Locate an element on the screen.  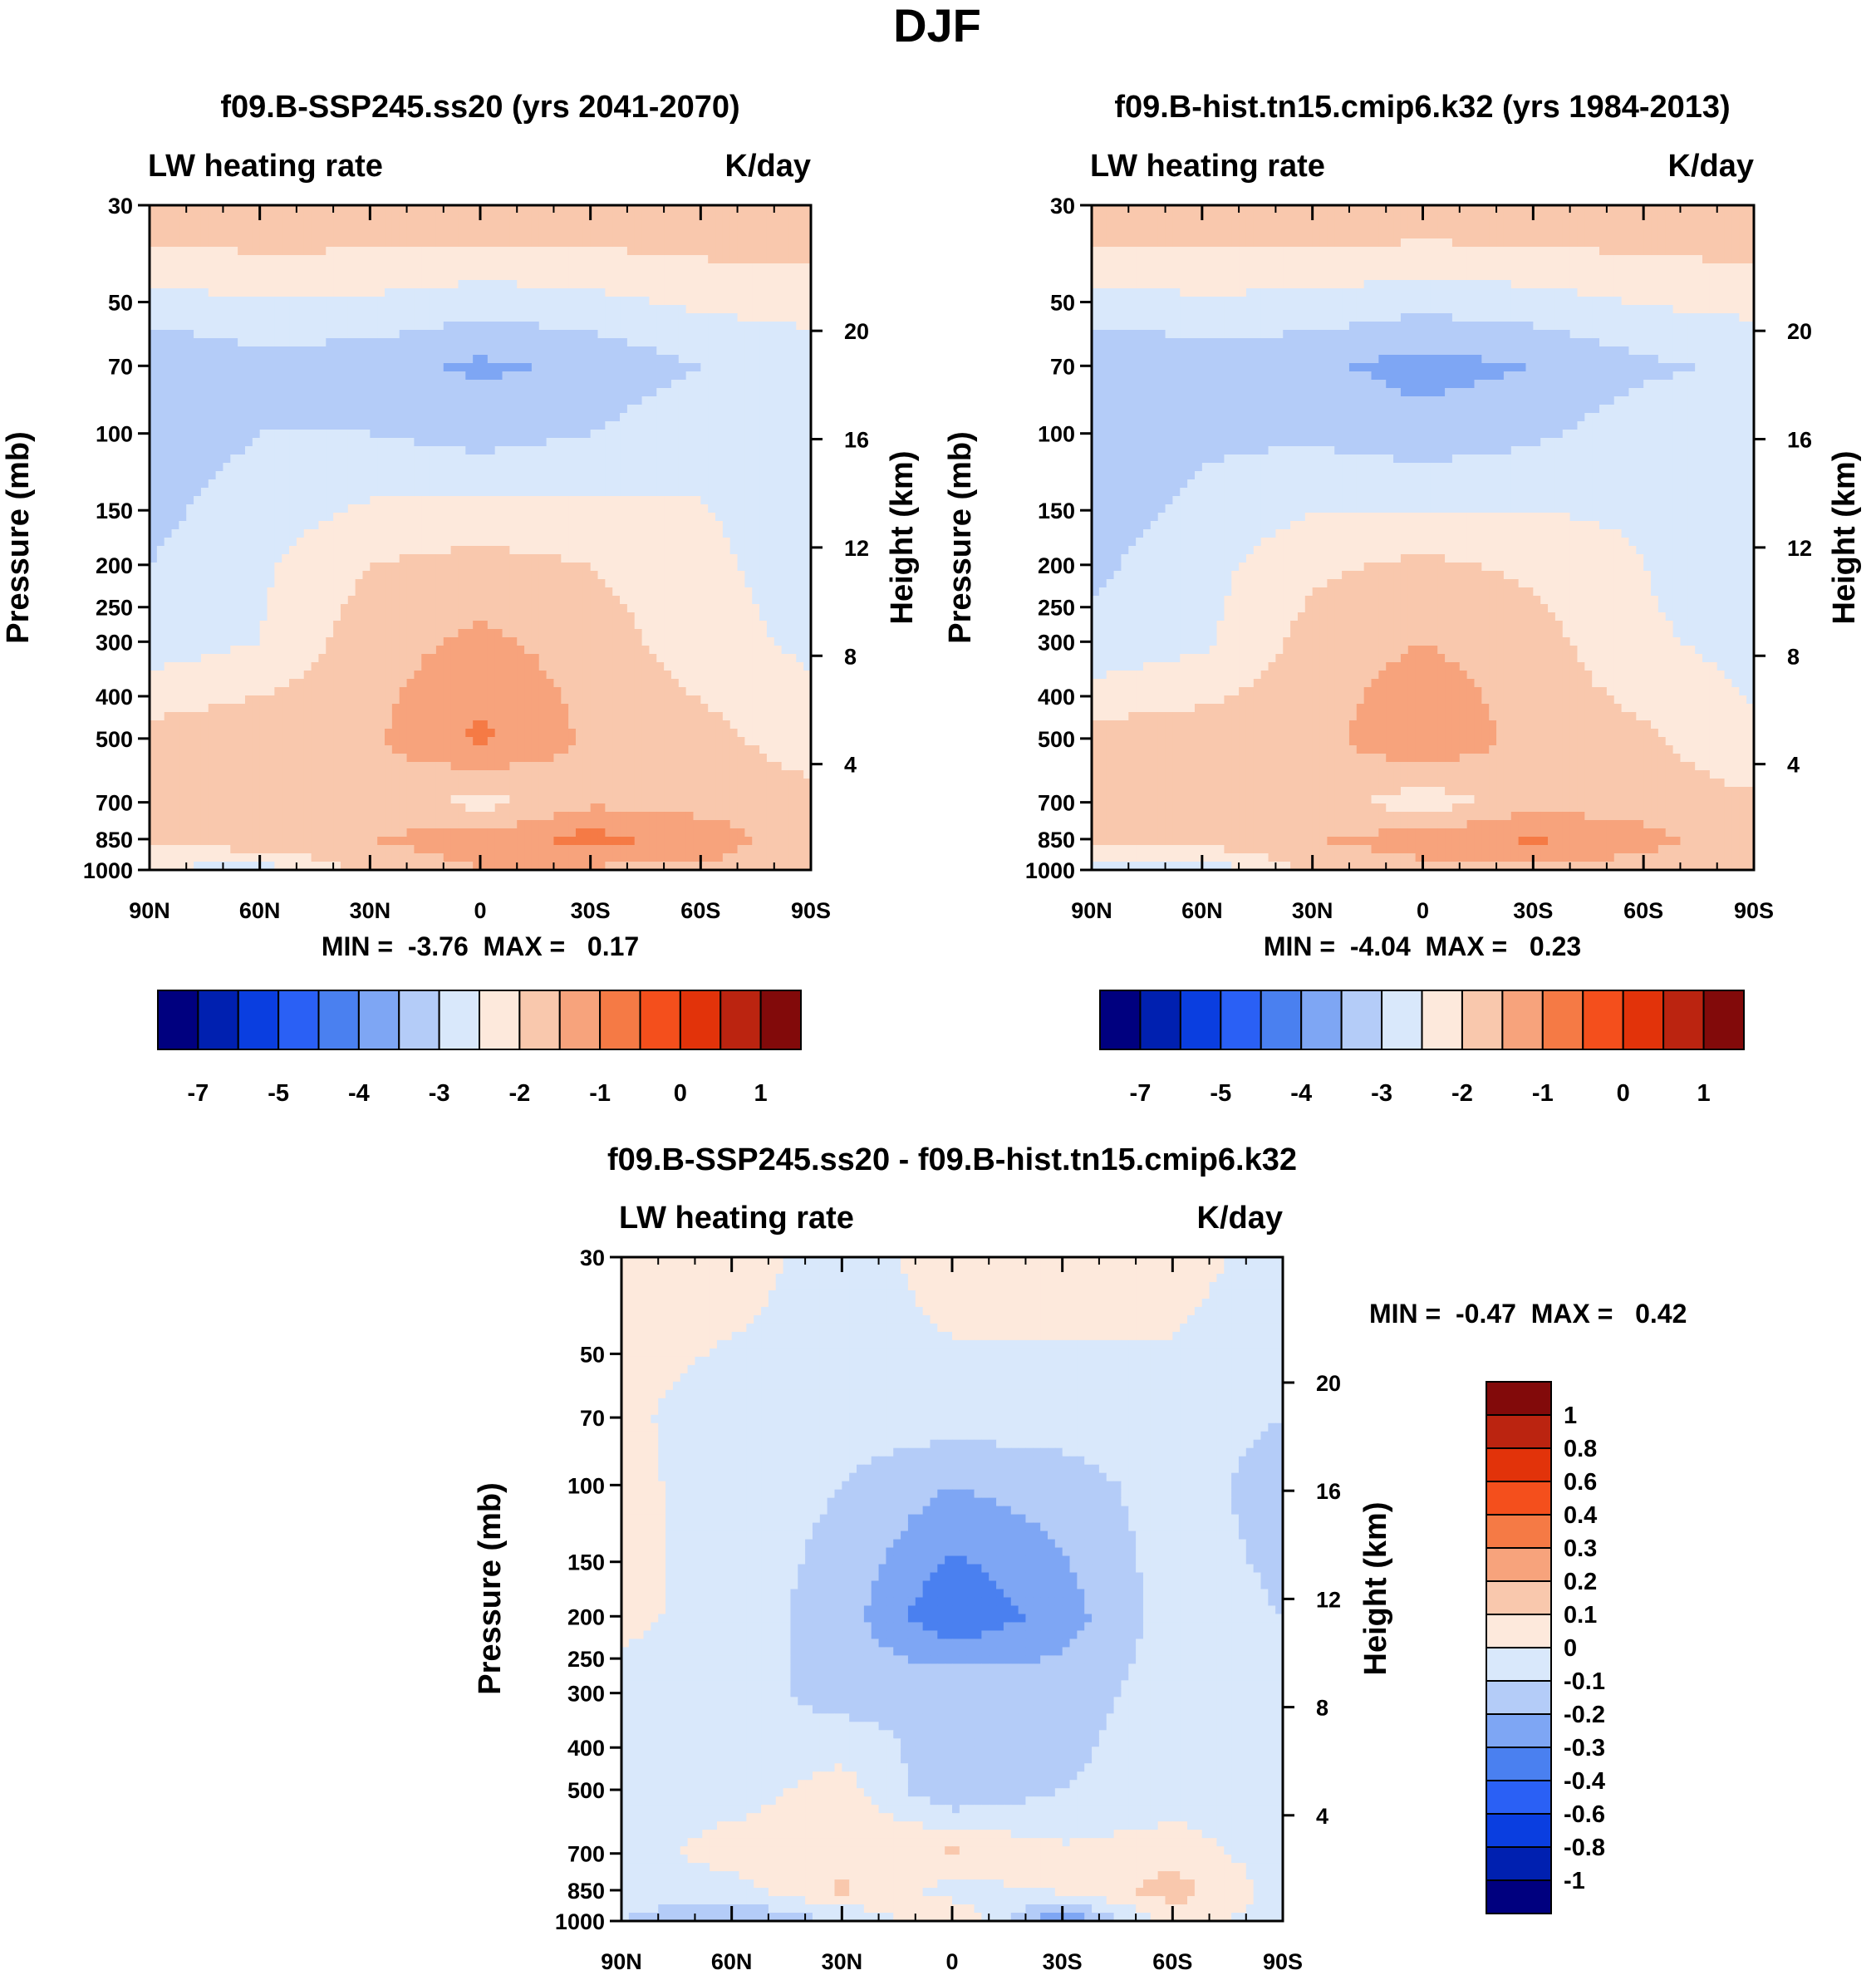
panel1-subtitle-left: LW heating rate is located at coordinates (265, 166).